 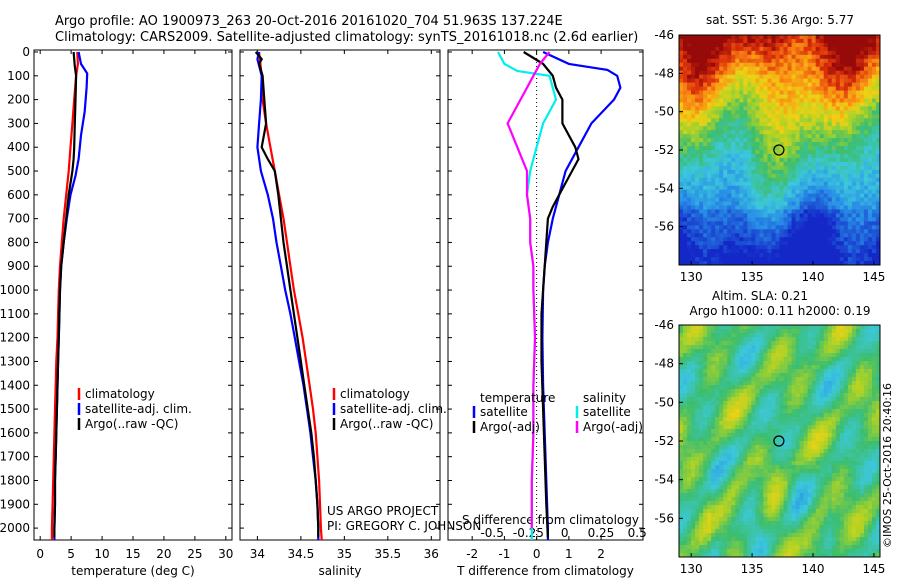 I want to click on y-tick-label: 1800, so click(x=15, y=480).